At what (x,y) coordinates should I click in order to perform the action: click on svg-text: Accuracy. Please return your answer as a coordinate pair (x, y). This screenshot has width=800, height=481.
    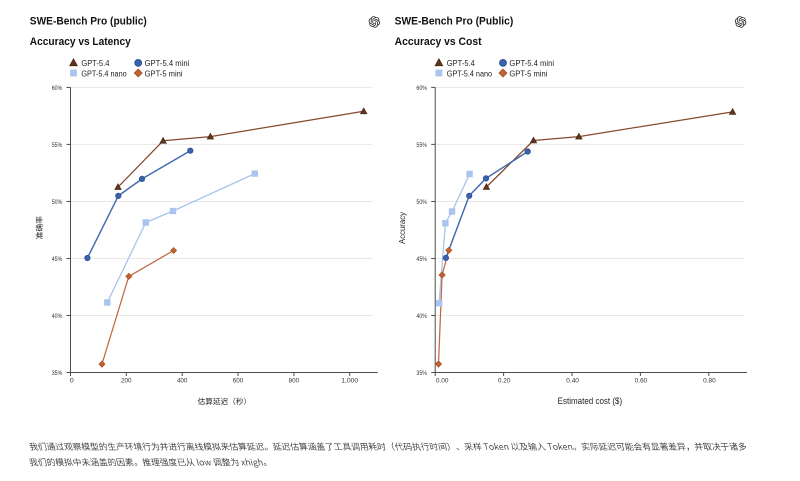
    Looking at the image, I should click on (402, 227).